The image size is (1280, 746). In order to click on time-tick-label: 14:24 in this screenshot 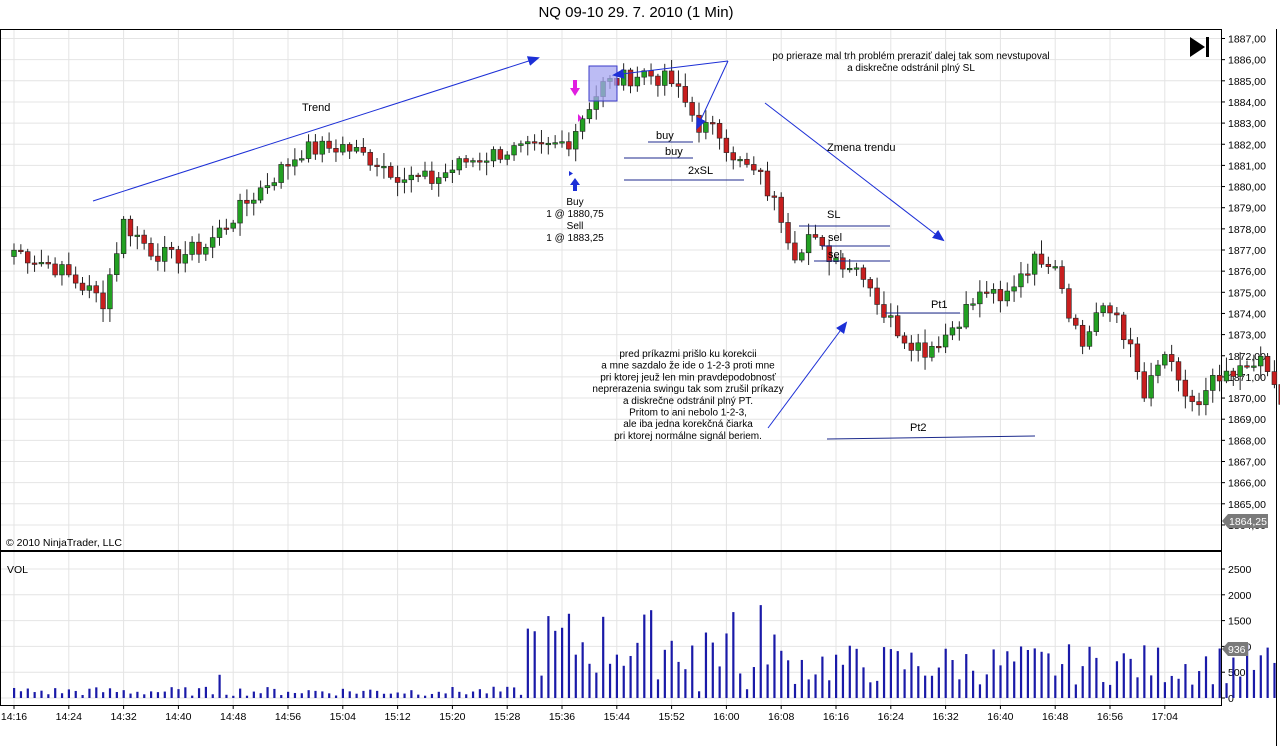, I will do `click(69, 717)`.